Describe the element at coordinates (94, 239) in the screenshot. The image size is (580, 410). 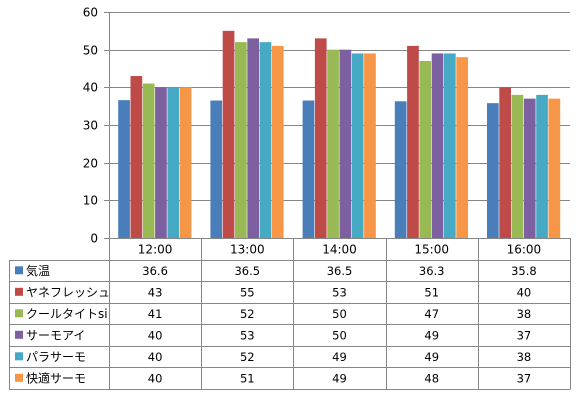
I see `y-tick-label: 0` at that location.